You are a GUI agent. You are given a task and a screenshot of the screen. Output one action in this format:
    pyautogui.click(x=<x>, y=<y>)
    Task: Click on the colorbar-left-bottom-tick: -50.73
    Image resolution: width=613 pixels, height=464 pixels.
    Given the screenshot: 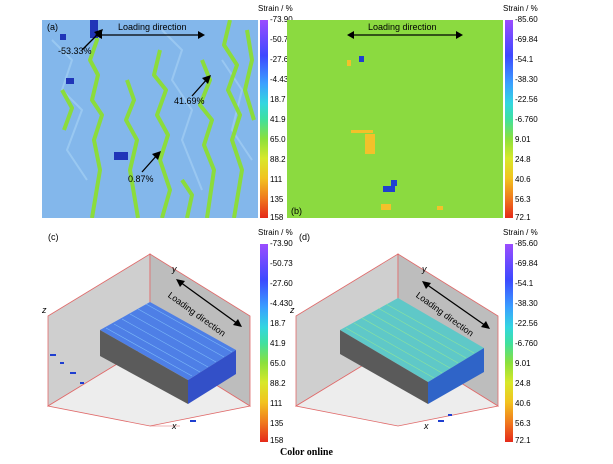 What is the action you would take?
    pyautogui.click(x=281, y=263)
    